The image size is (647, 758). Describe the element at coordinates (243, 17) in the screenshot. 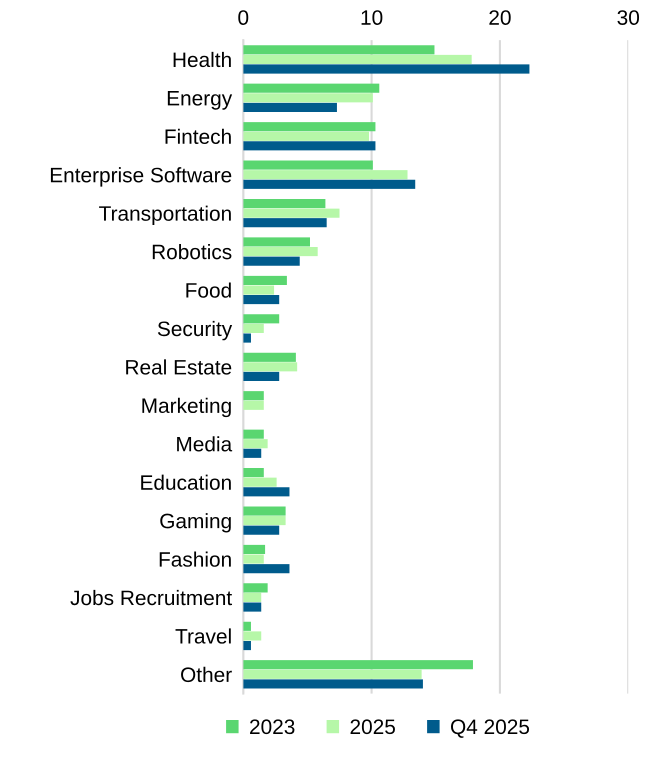

I see `x-tick-label: 0` at that location.